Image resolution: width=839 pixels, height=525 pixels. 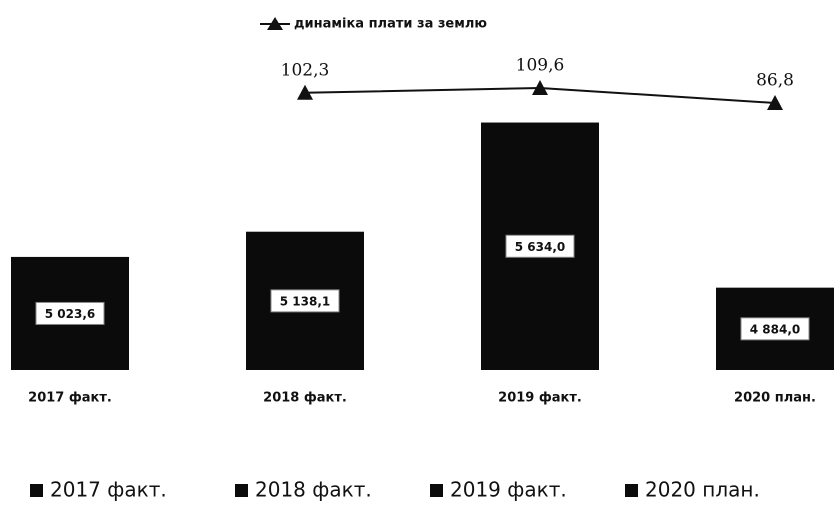 I want to click on value-label: 5 138,1, so click(x=305, y=301).